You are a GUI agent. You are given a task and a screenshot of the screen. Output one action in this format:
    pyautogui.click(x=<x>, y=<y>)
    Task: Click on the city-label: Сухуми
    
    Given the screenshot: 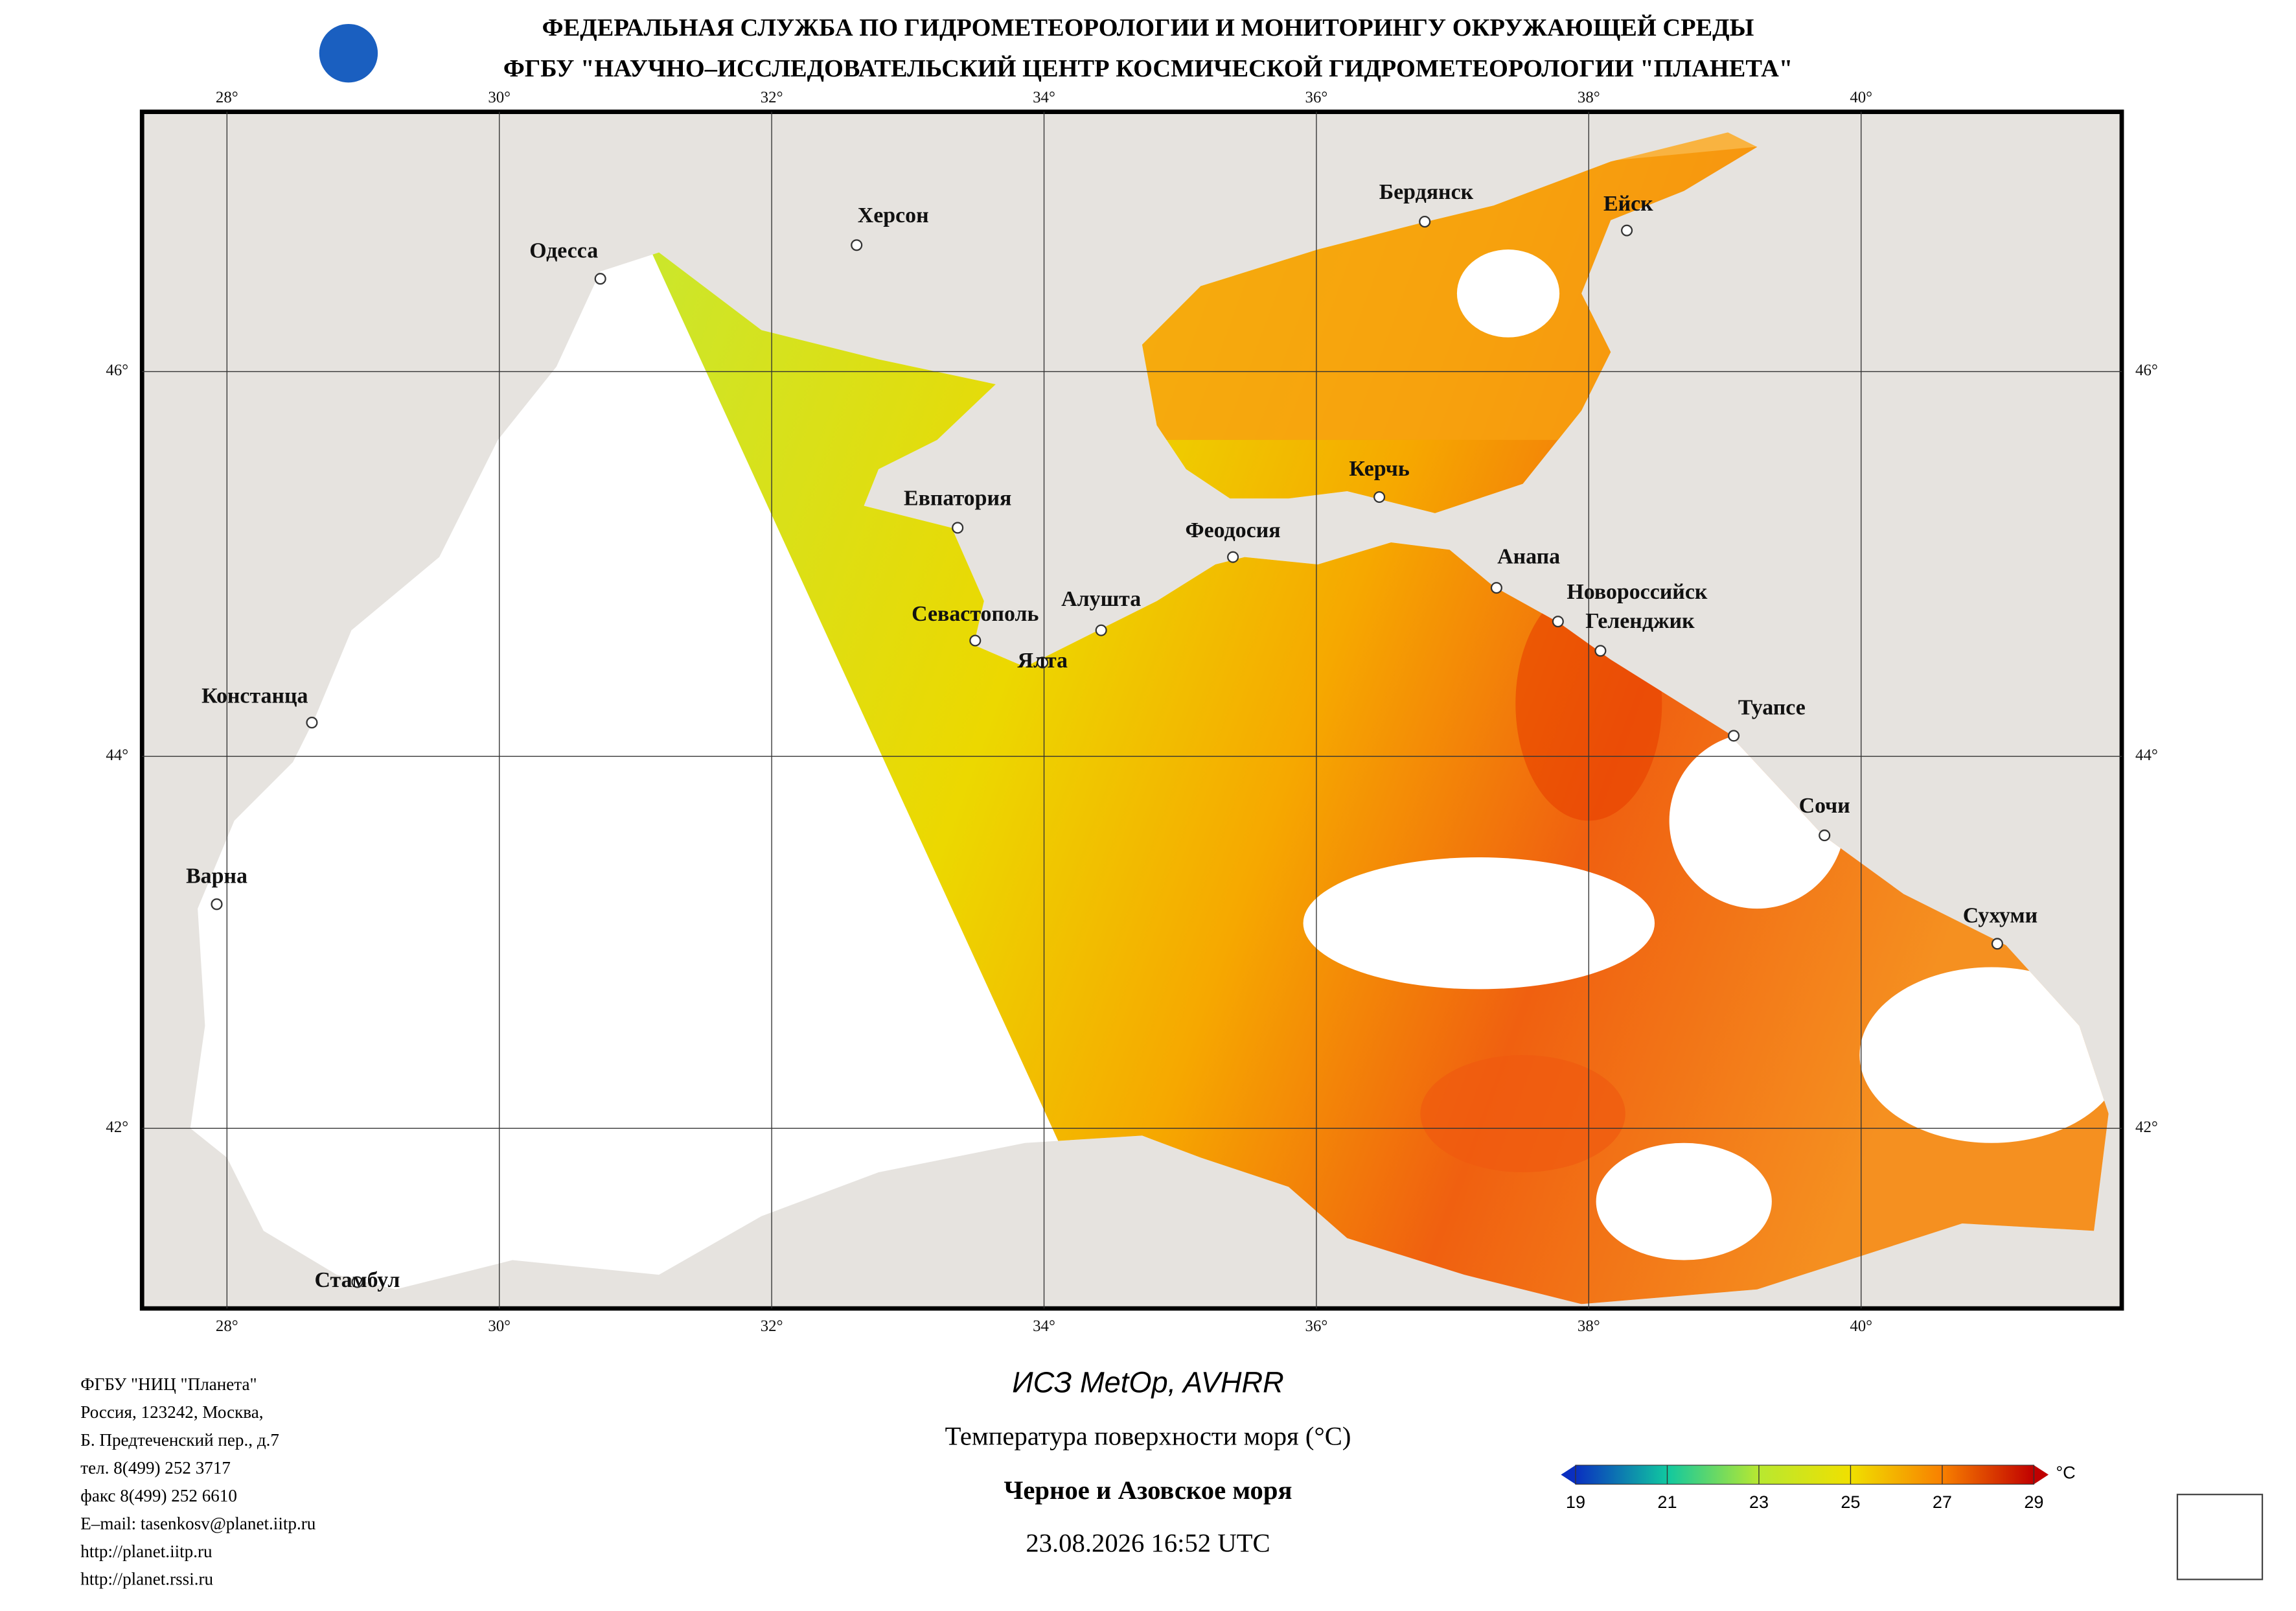 What is the action you would take?
    pyautogui.click(x=2001, y=915)
    